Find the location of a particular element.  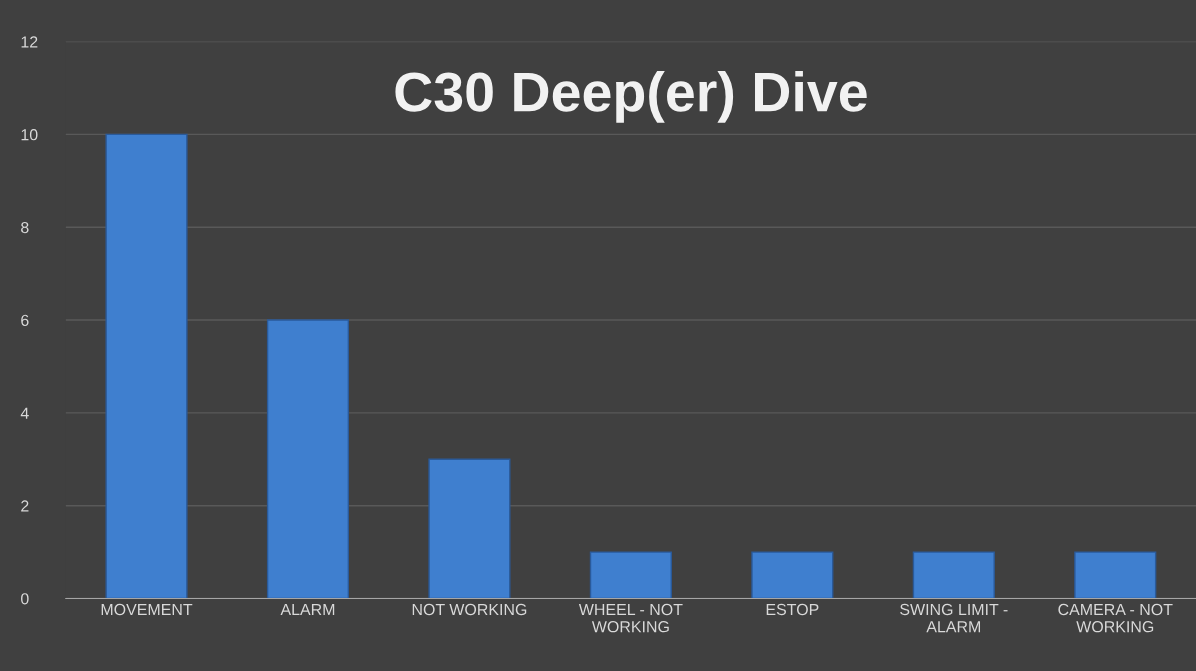

y-tick-label: 4 is located at coordinates (24, 413).